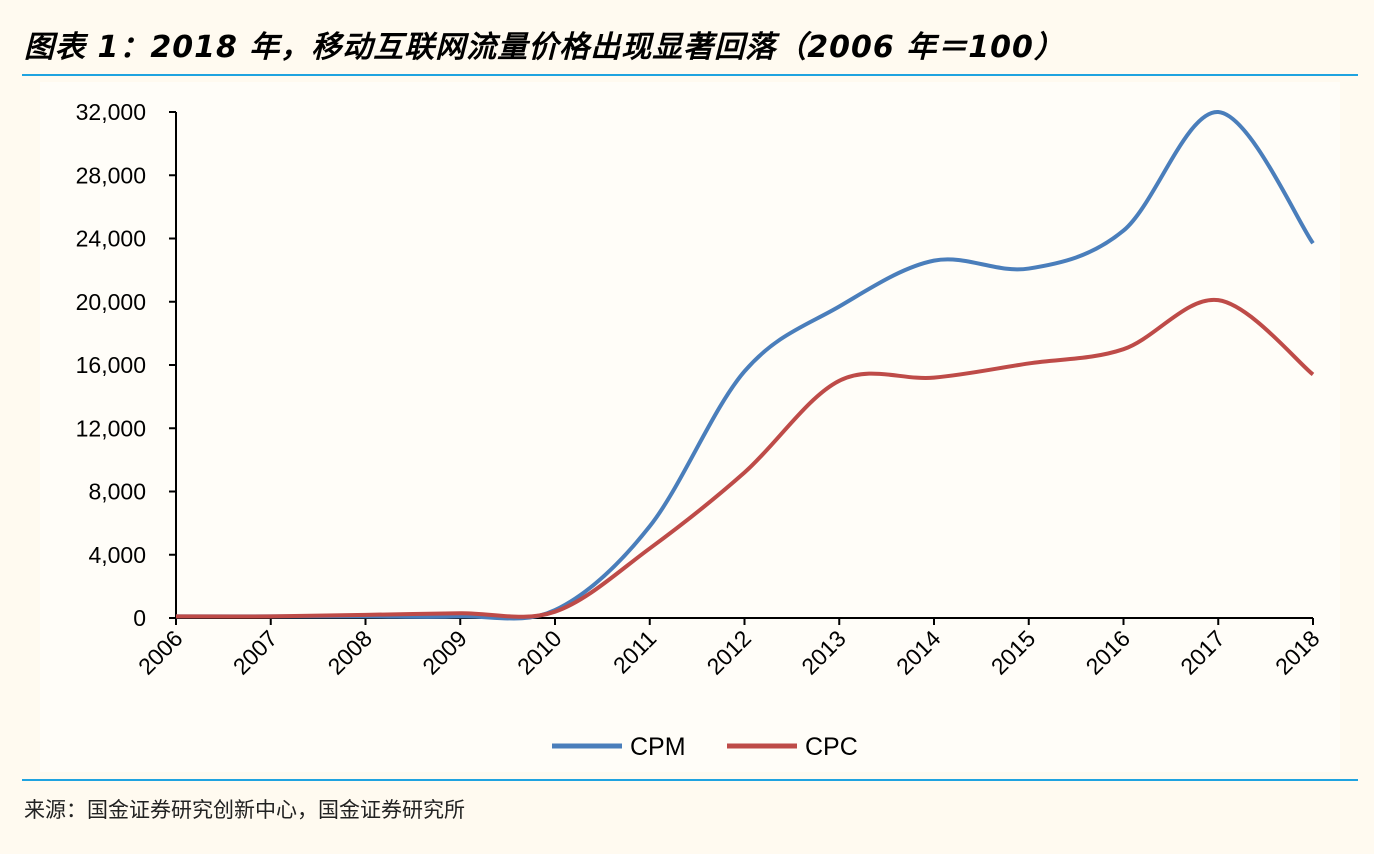 This screenshot has width=1374, height=854. I want to click on y-tick-label: 12,000, so click(111, 428).